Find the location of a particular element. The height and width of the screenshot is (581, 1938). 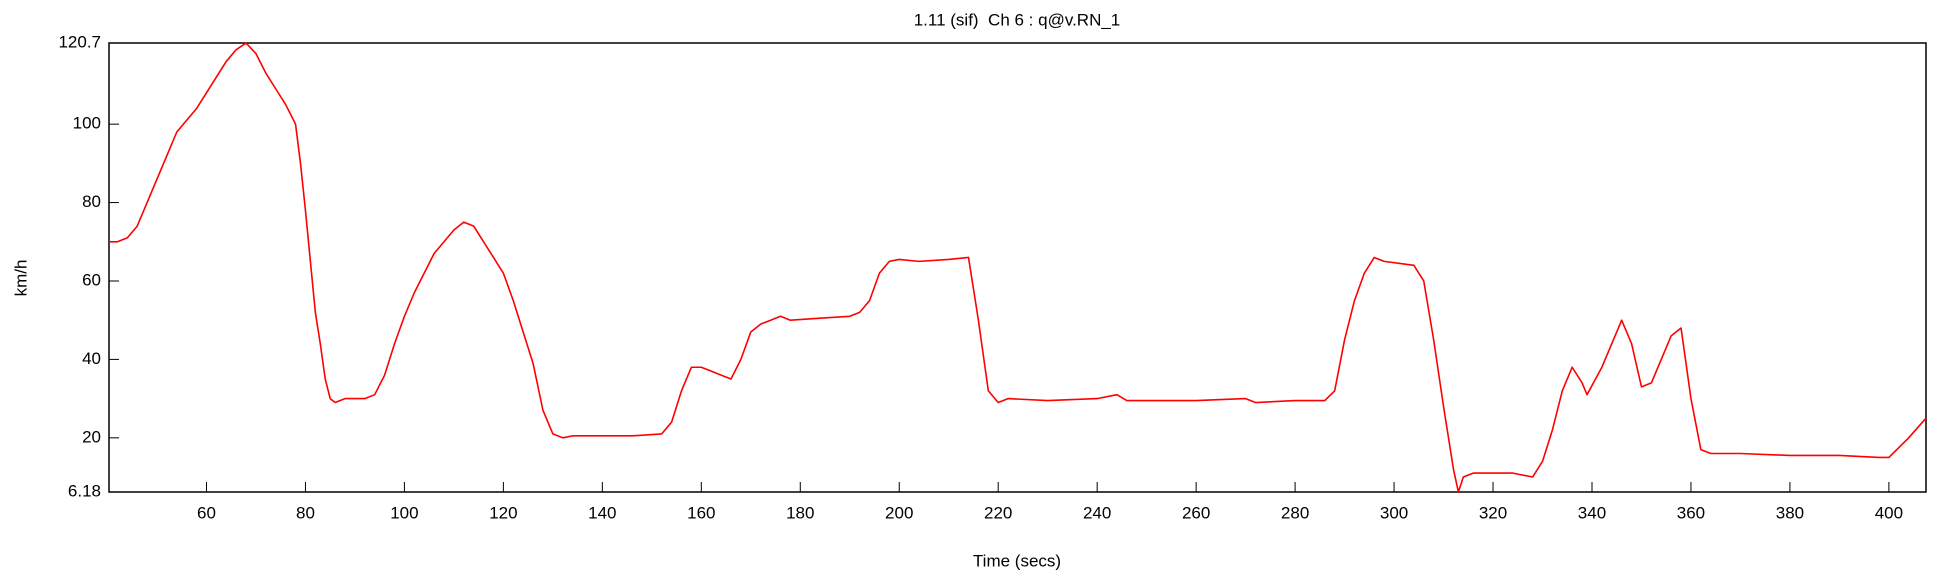

x-tick-label: 160 is located at coordinates (701, 512).